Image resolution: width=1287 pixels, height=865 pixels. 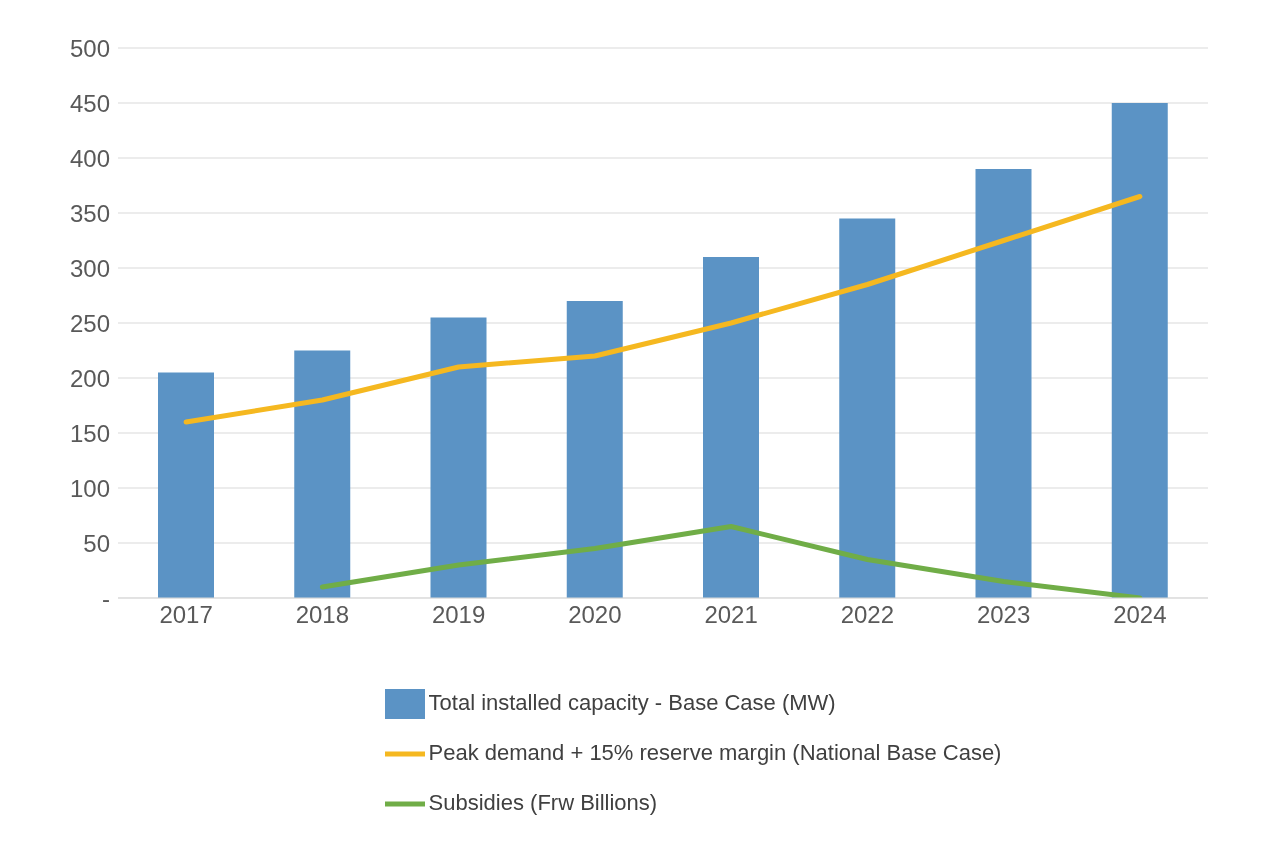 What do you see at coordinates (89, 488) in the screenshot?
I see `y-tick-label: 100` at bounding box center [89, 488].